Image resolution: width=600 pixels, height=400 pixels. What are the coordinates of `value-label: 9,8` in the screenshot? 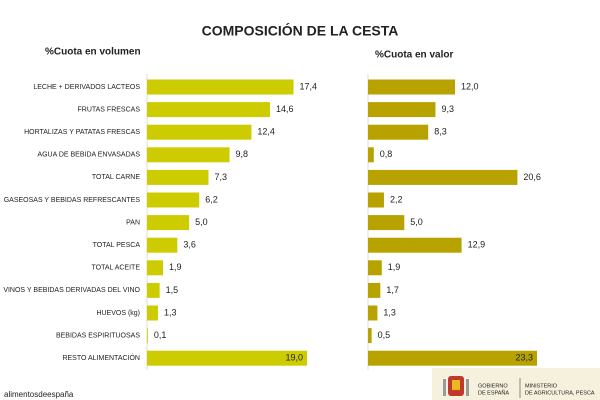 It's located at (242, 154).